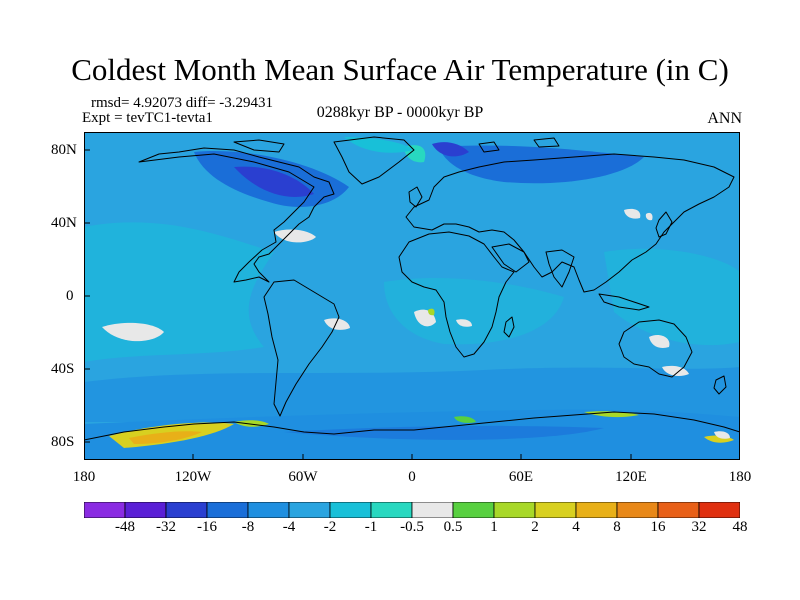 This screenshot has width=800, height=600. Describe the element at coordinates (400, 112) in the screenshot. I see `period-label: 0288kyr BP - 0000kyr BP` at that location.